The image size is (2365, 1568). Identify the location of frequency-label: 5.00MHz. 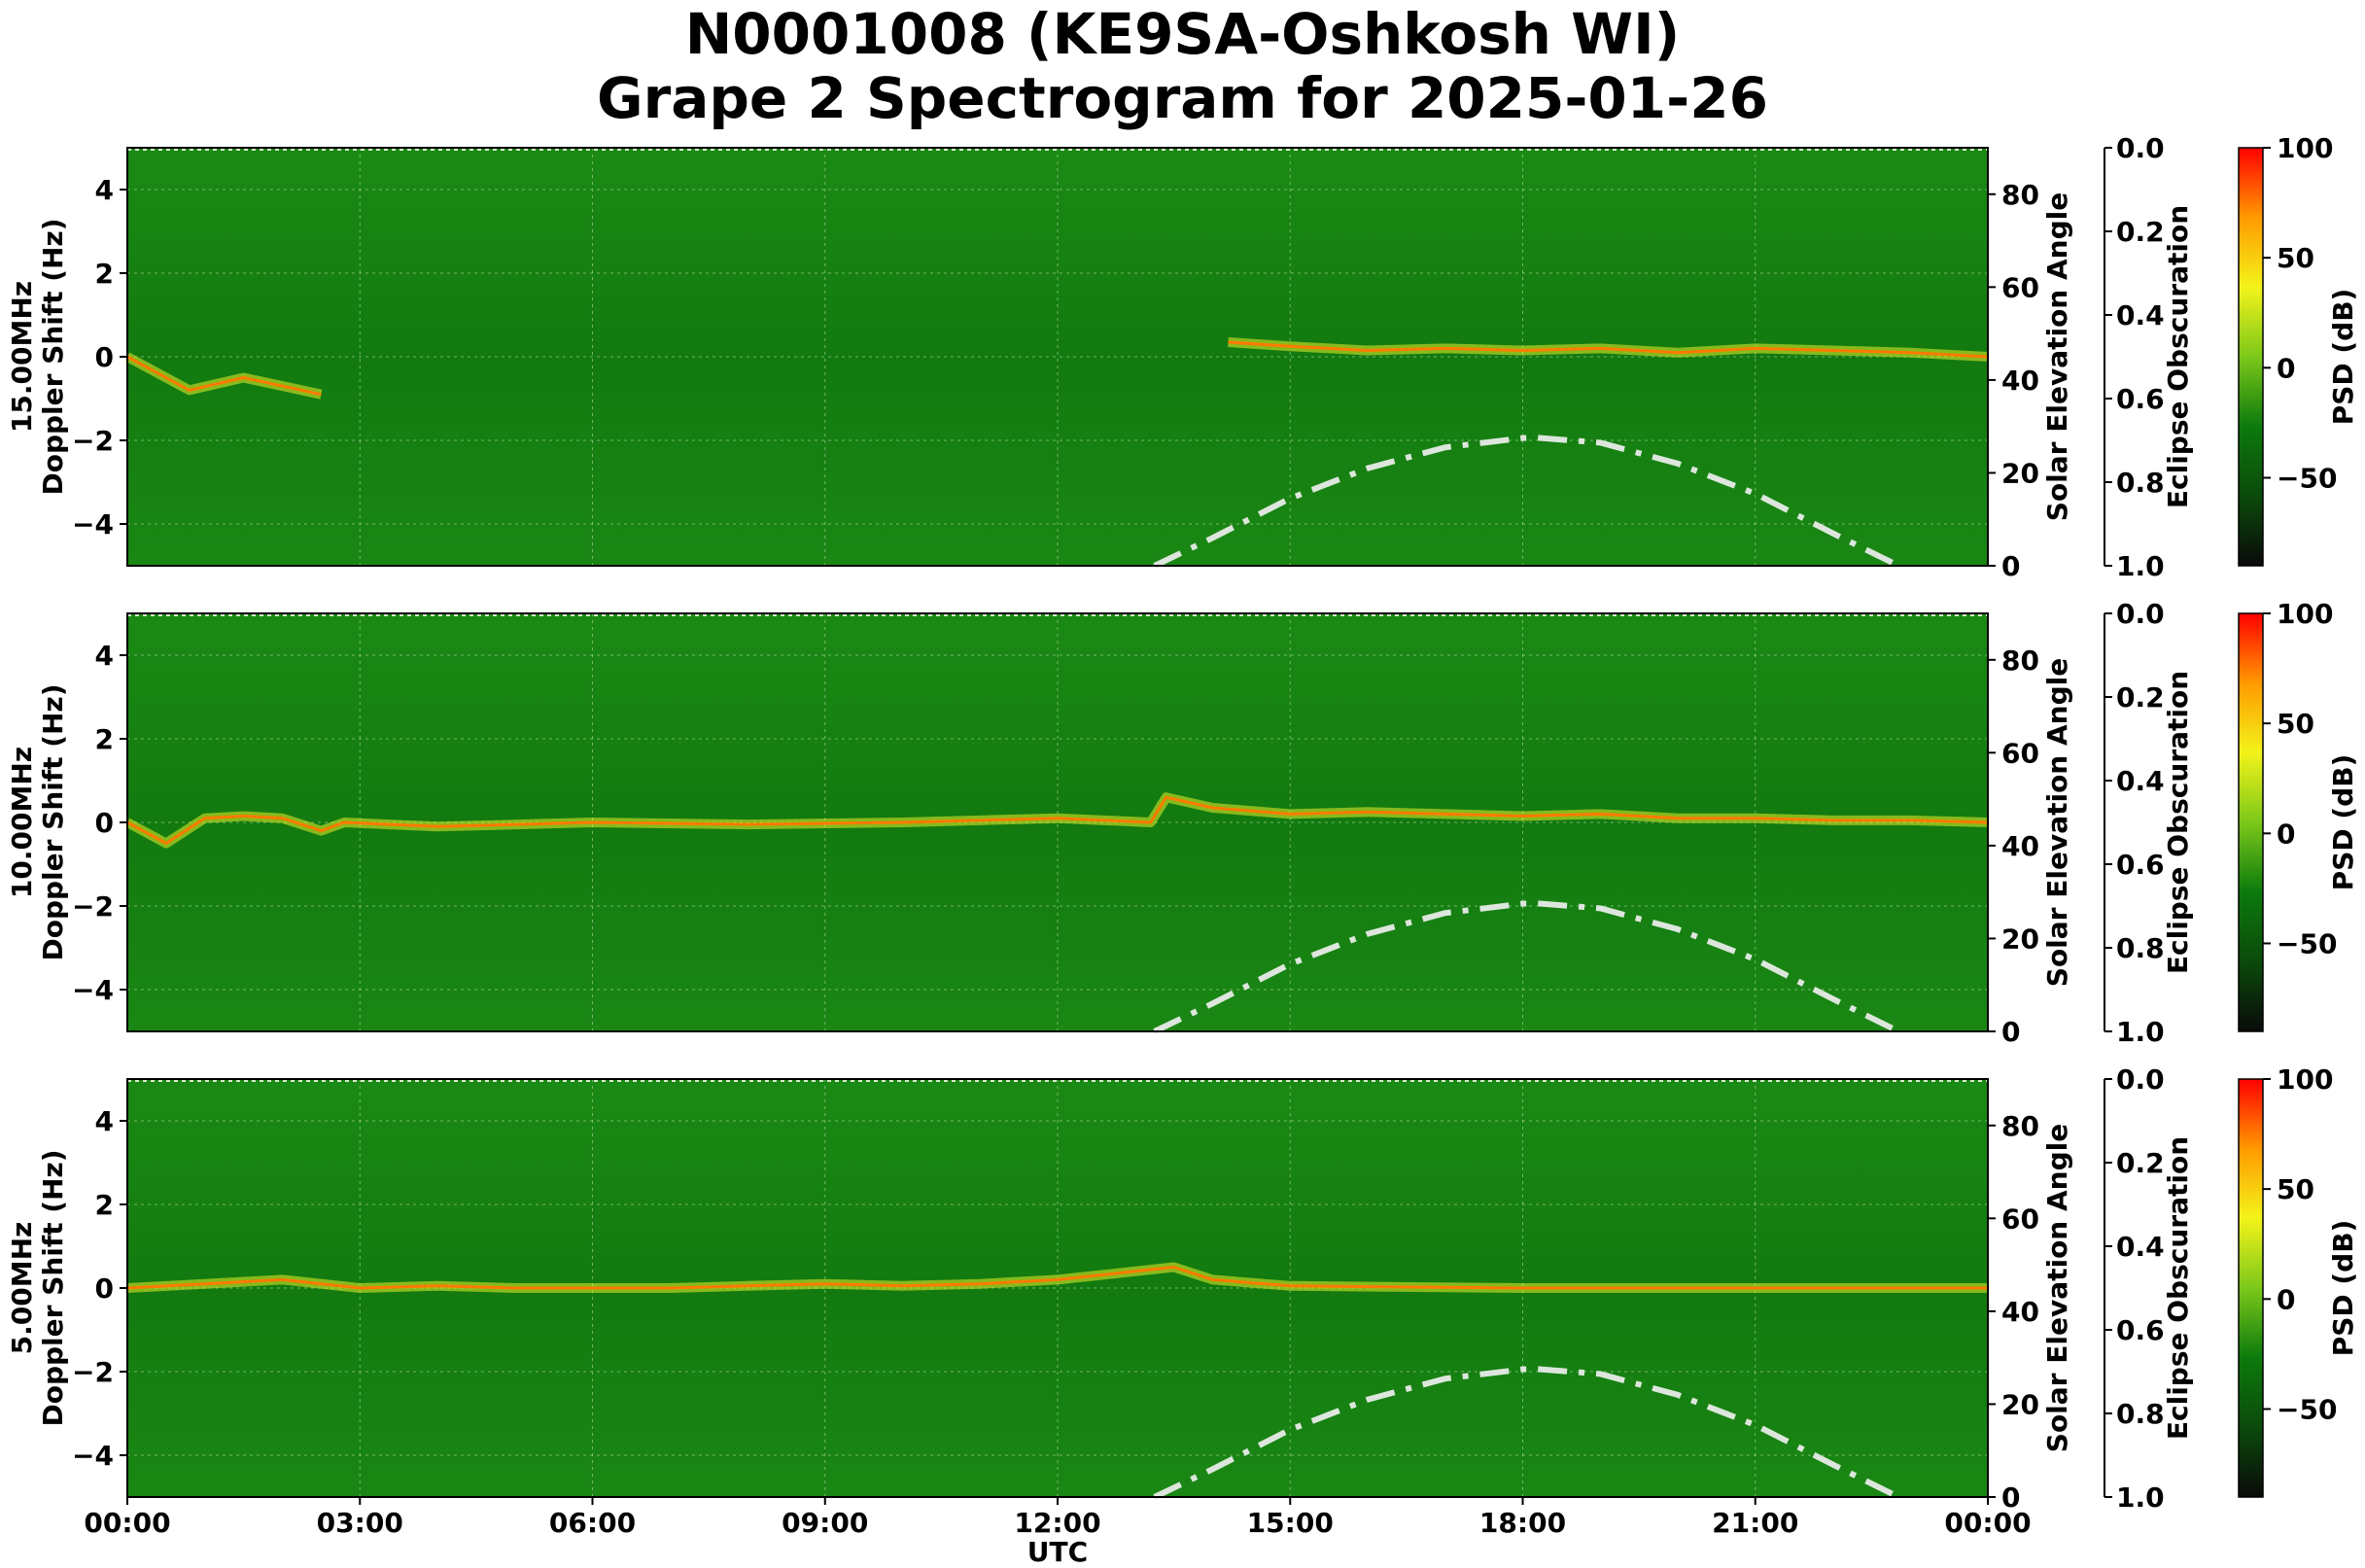
(22, 1288).